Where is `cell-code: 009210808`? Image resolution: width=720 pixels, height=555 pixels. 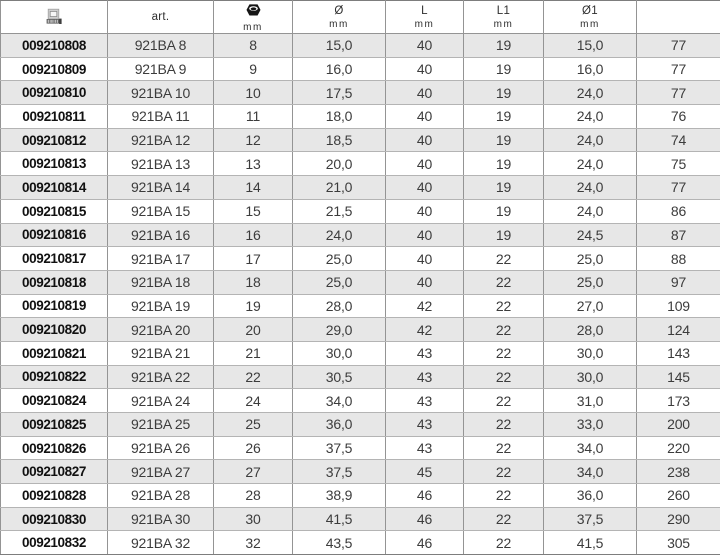
cell-code: 009210808 is located at coordinates (54, 45).